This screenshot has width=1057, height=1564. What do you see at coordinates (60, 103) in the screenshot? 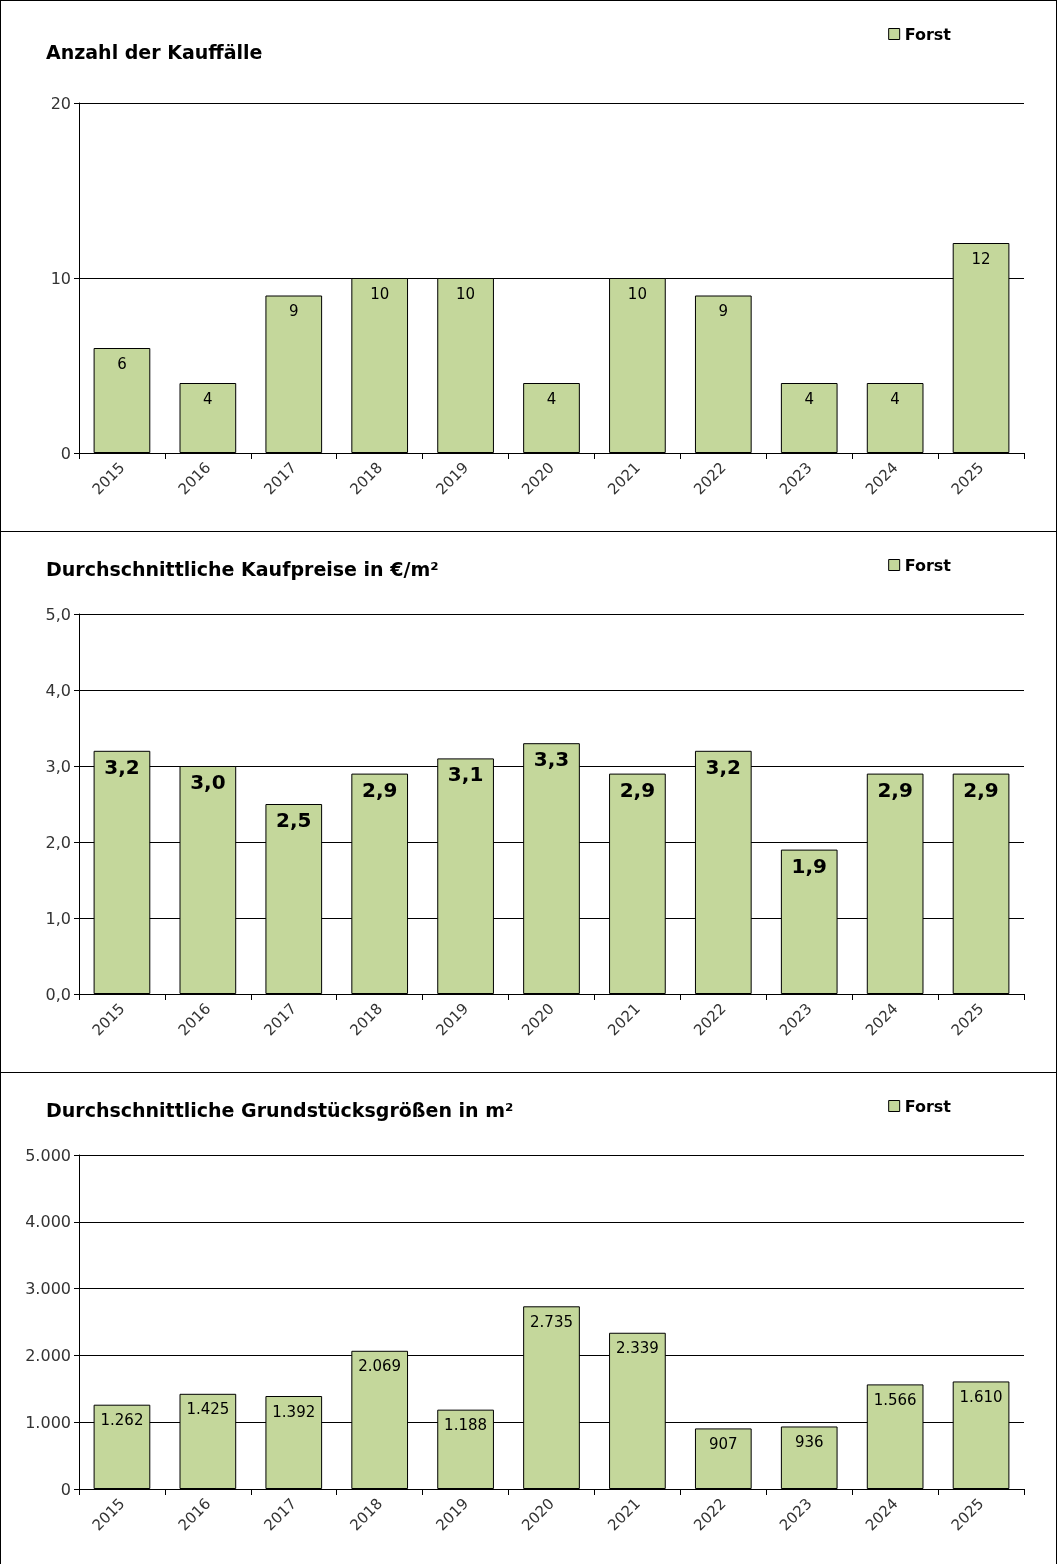
I see `y-tick-label: 20` at bounding box center [60, 103].